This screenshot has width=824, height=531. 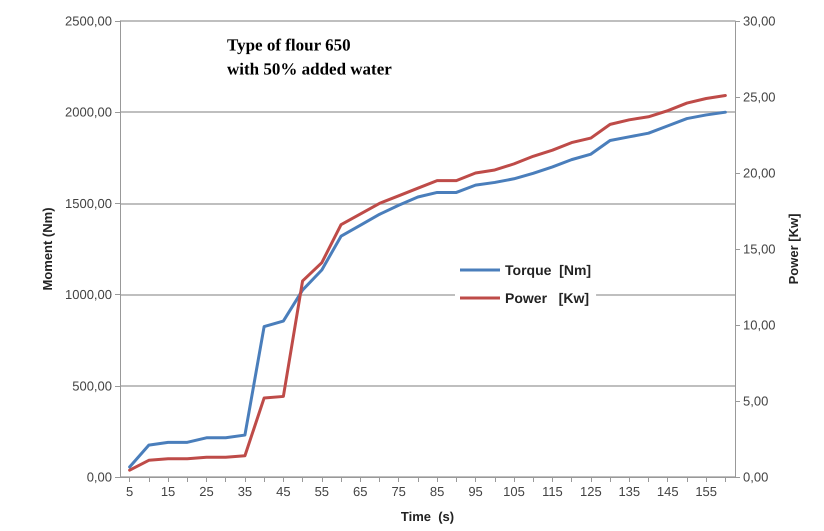 I want to click on legend-label: Power [Kw], so click(x=547, y=298).